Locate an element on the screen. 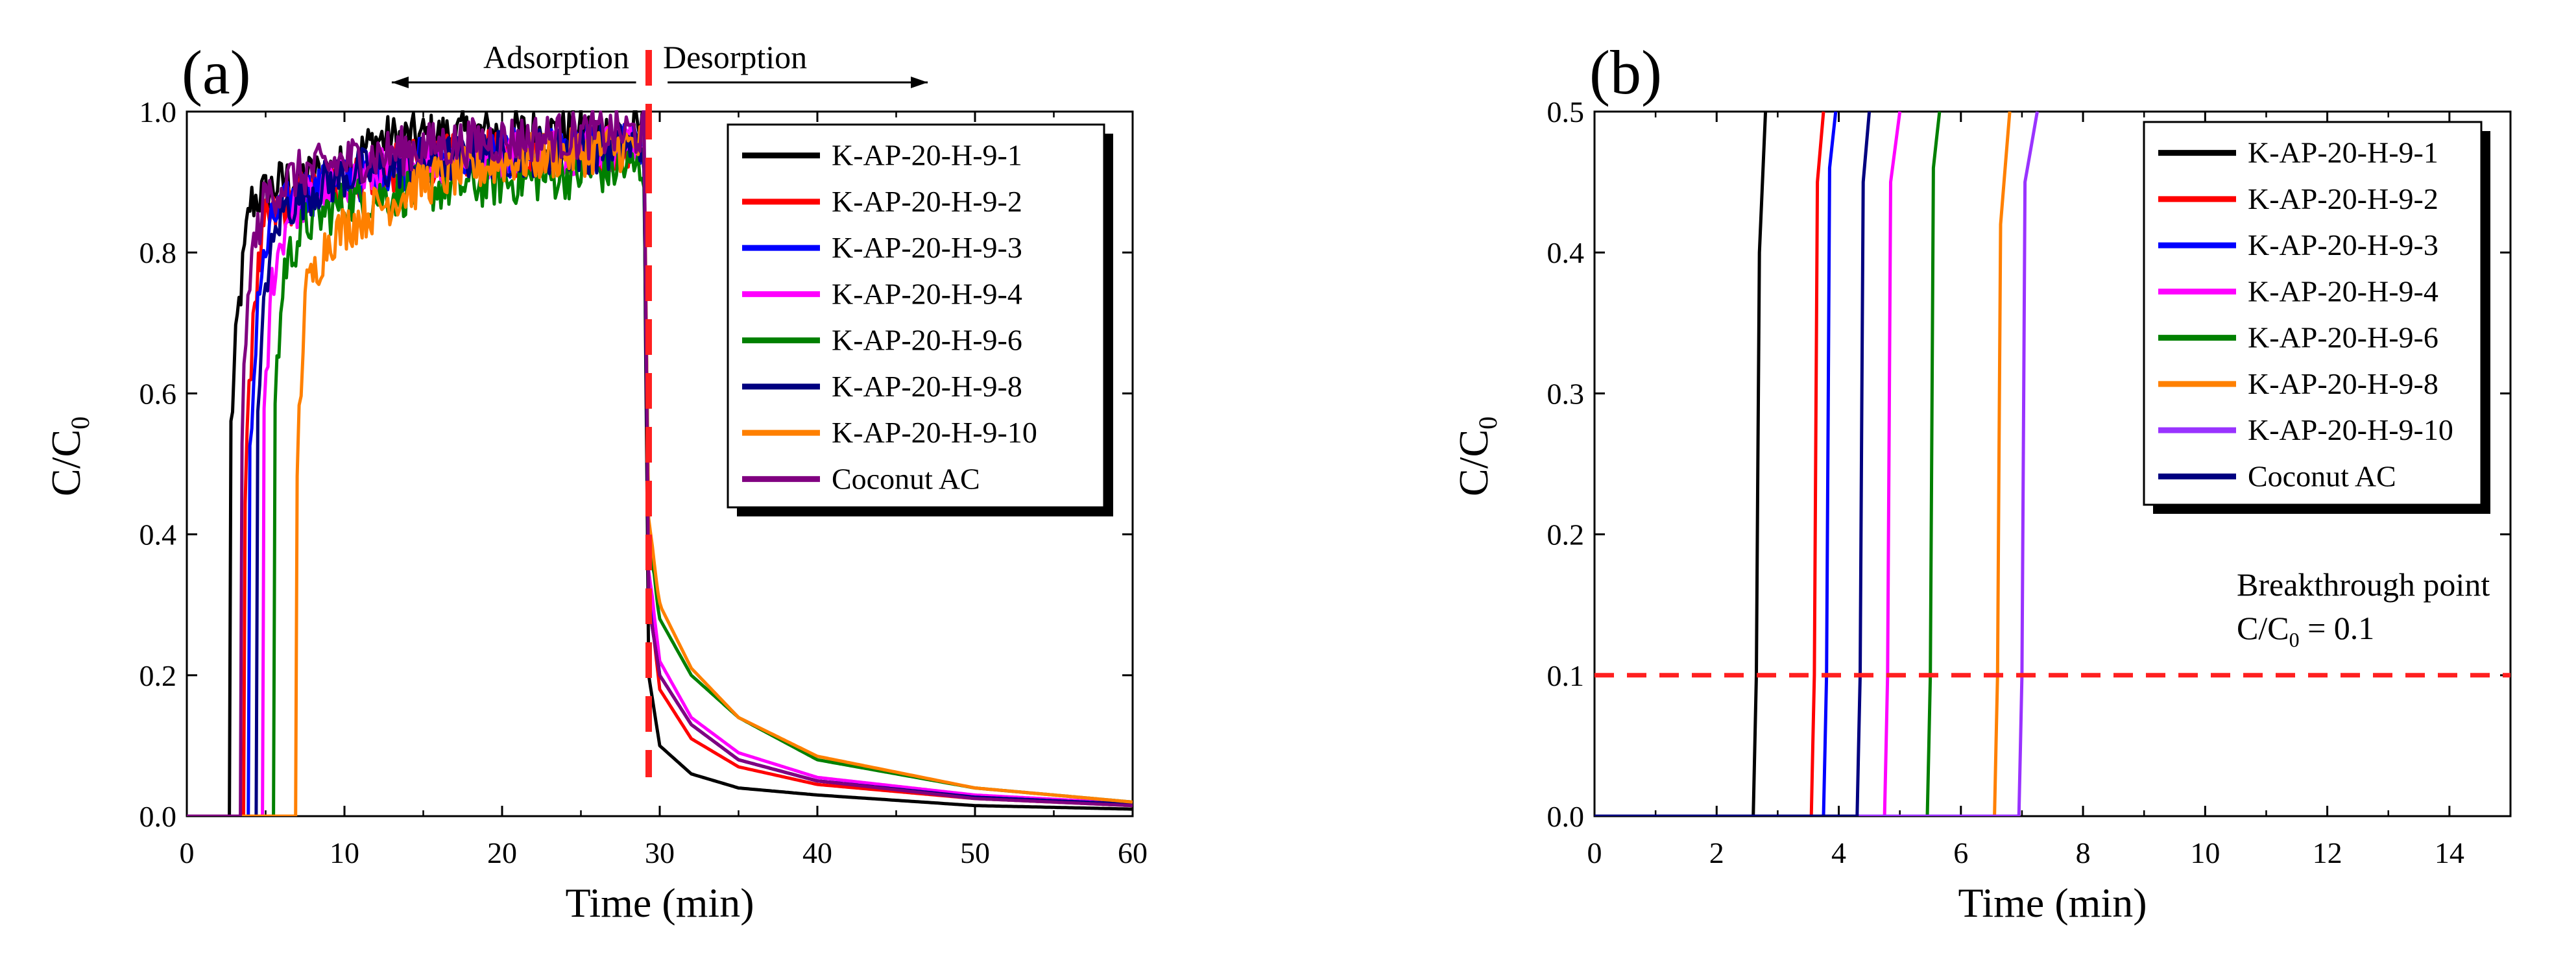 This screenshot has width=2576, height=955. x-tick-label: 14 is located at coordinates (2449, 852).